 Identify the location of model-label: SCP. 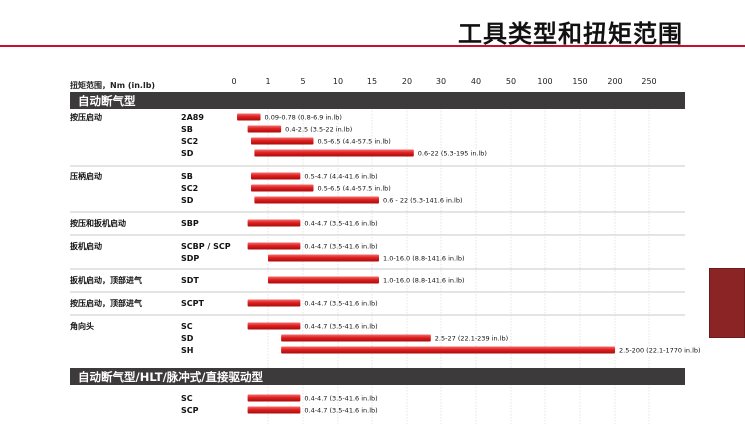
(190, 410).